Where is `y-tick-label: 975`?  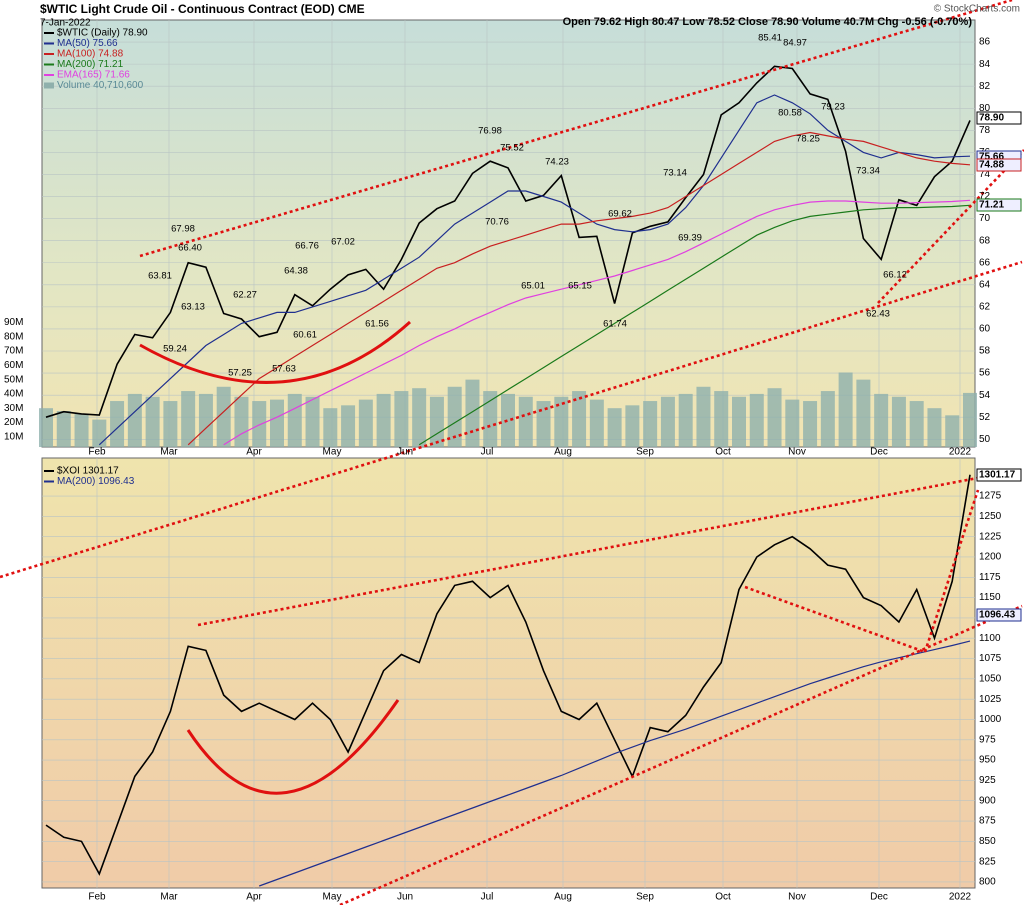
y-tick-label: 975 is located at coordinates (987, 739).